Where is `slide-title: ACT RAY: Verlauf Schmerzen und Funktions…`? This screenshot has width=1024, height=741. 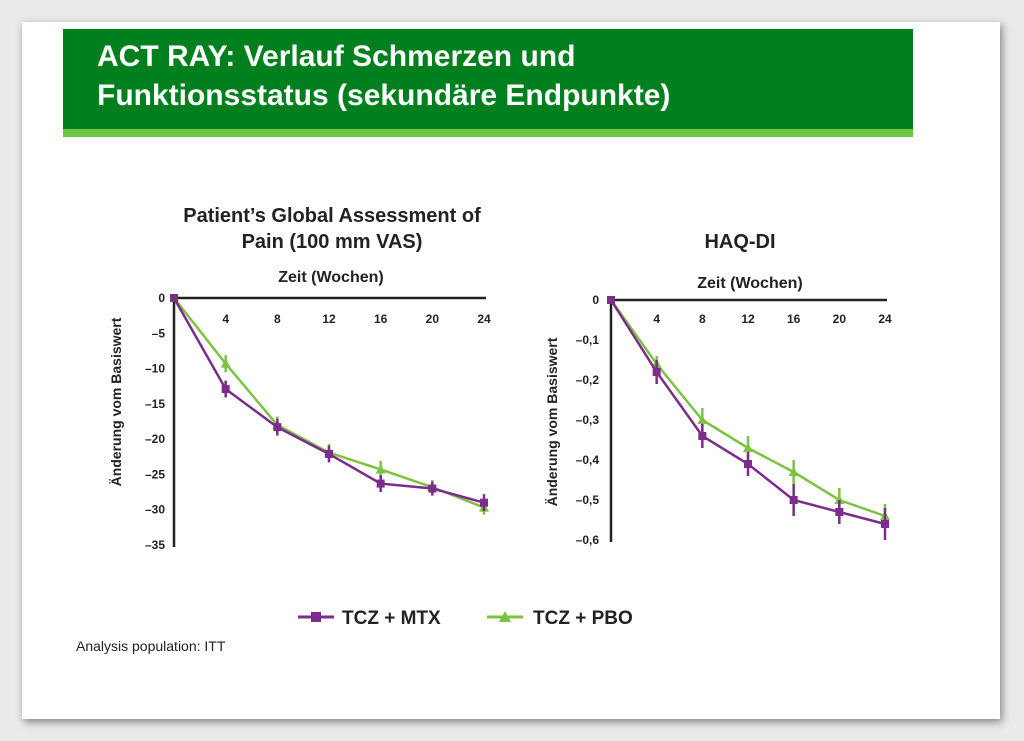
slide-title: ACT RAY: Verlauf Schmerzen und Funktions… is located at coordinates (497, 76).